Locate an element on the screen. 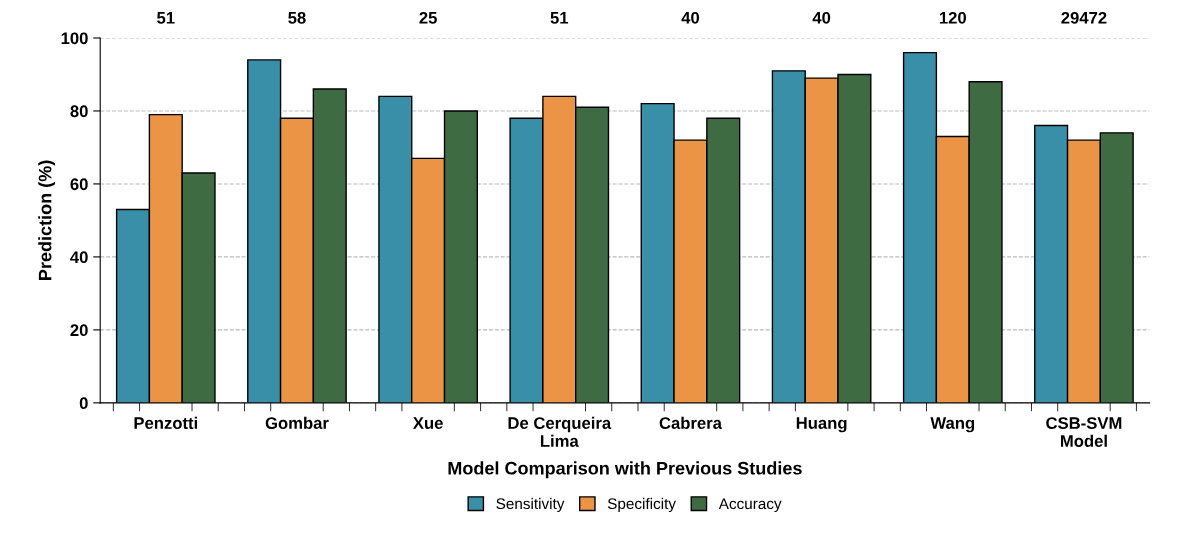  text: 120 is located at coordinates (952, 17).